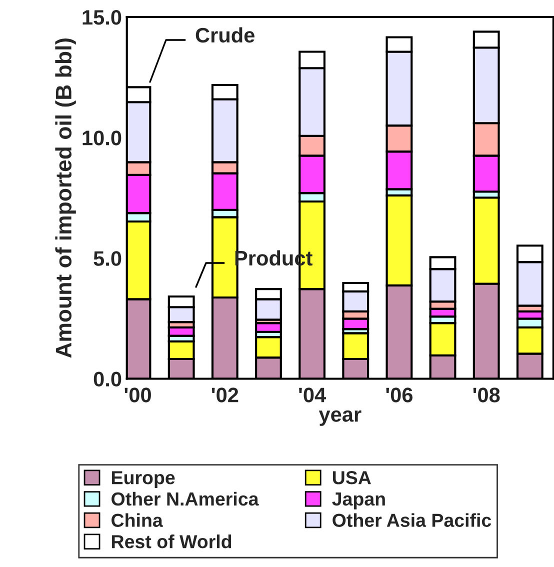 This screenshot has height=567, width=554. Describe the element at coordinates (399, 395) in the screenshot. I see `x-tick-label: '06` at that location.